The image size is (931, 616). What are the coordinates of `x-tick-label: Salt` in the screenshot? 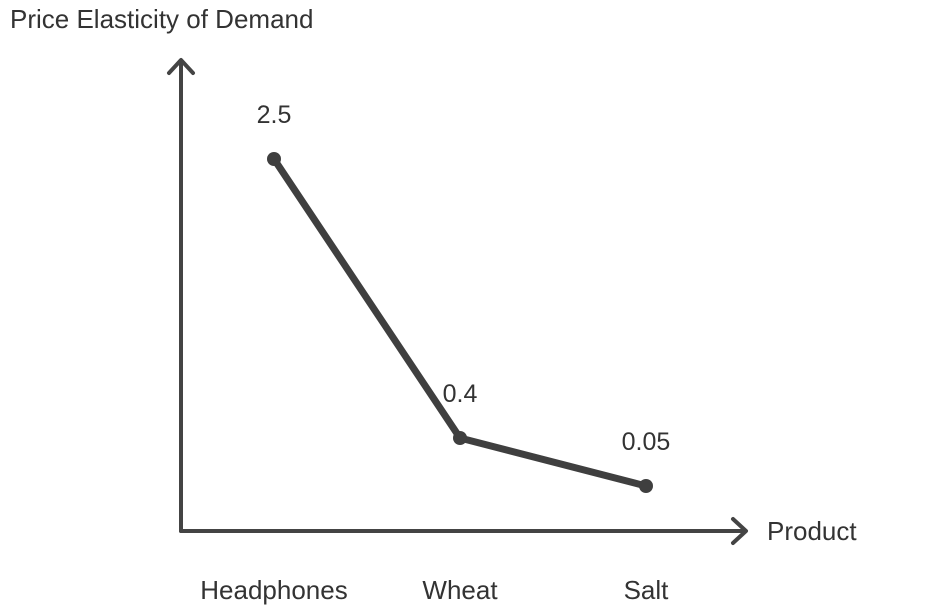 It's located at (647, 590).